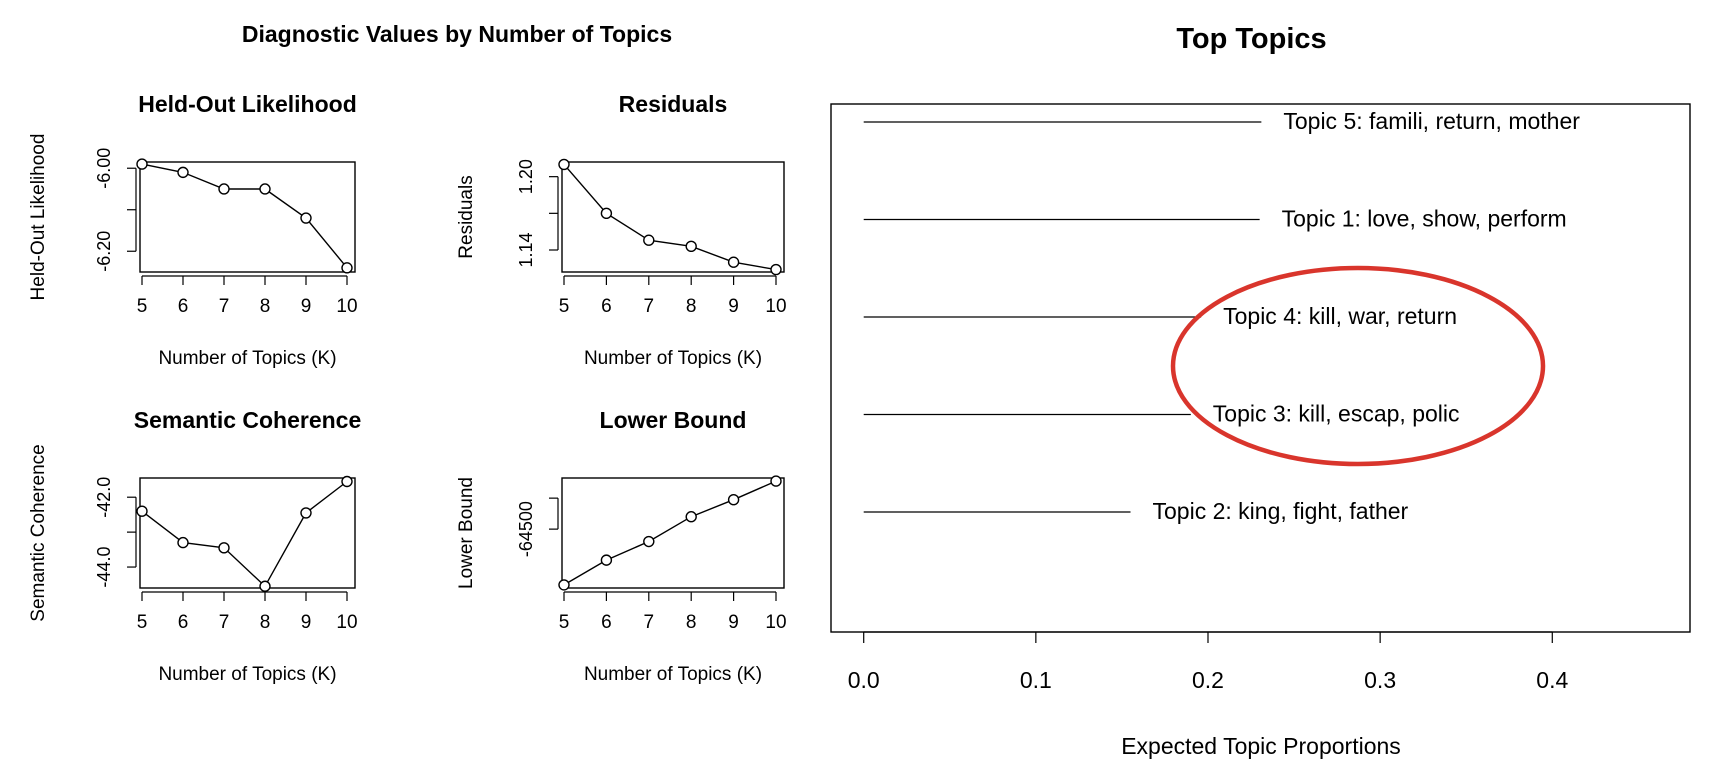 The width and height of the screenshot is (1714, 776). What do you see at coordinates (104, 168) in the screenshot?
I see `y-tick-label: -6.00` at bounding box center [104, 168].